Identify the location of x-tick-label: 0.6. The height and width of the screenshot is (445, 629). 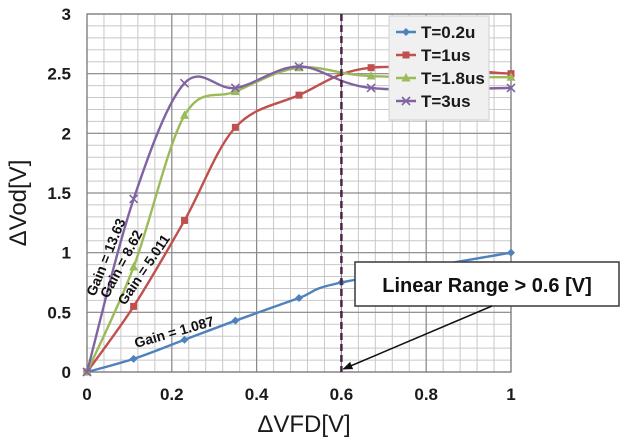
(342, 394).